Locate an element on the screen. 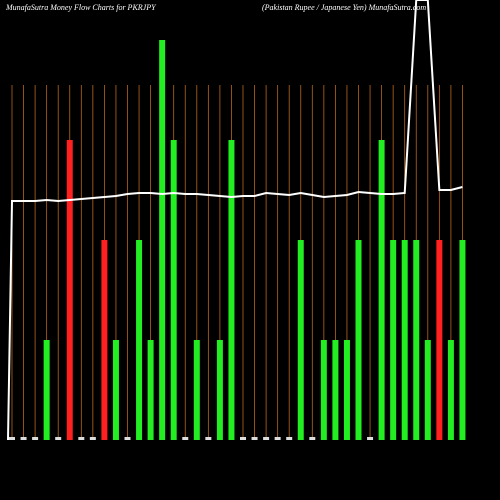 The height and width of the screenshot is (500, 500). chart-title: MunafaSutra Money Flow Charts for PKRJPY is located at coordinates (81, 7).